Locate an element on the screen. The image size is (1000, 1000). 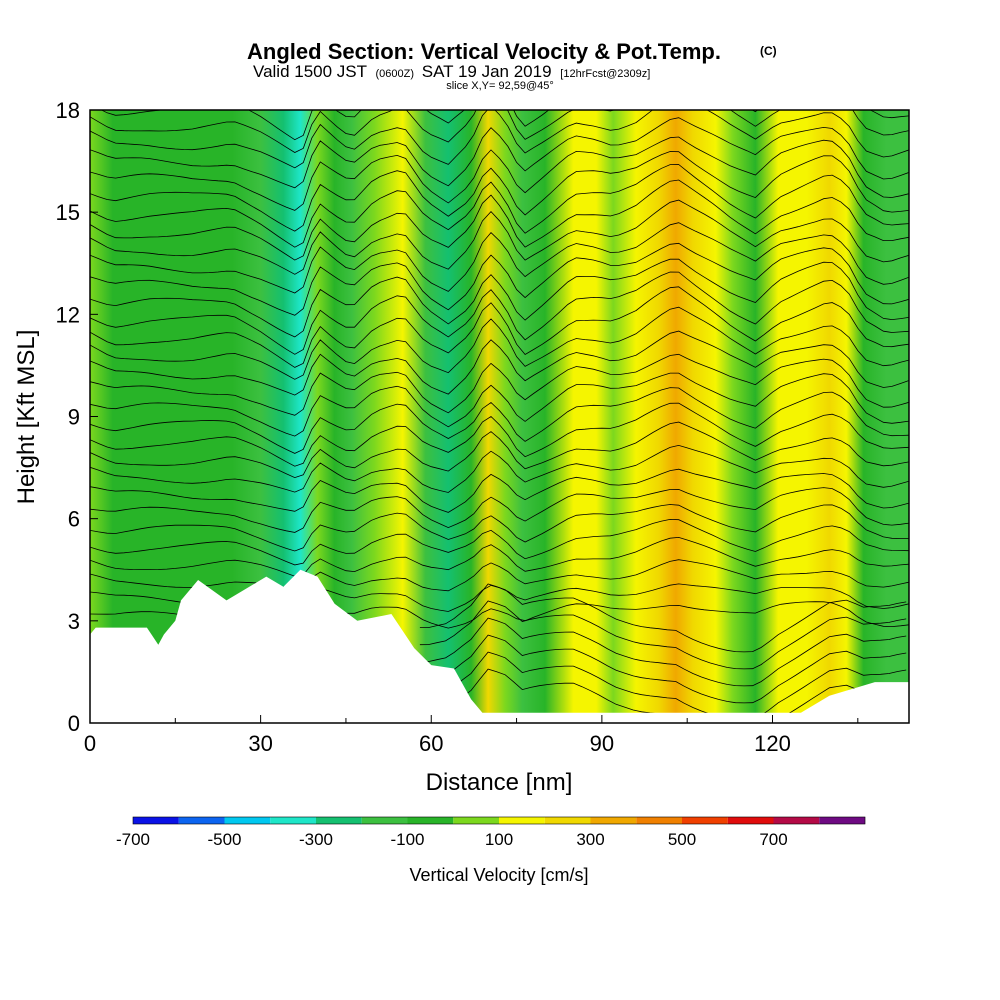
colorbar-label: Vertical Velocity [cm/s] is located at coordinates (498, 875).